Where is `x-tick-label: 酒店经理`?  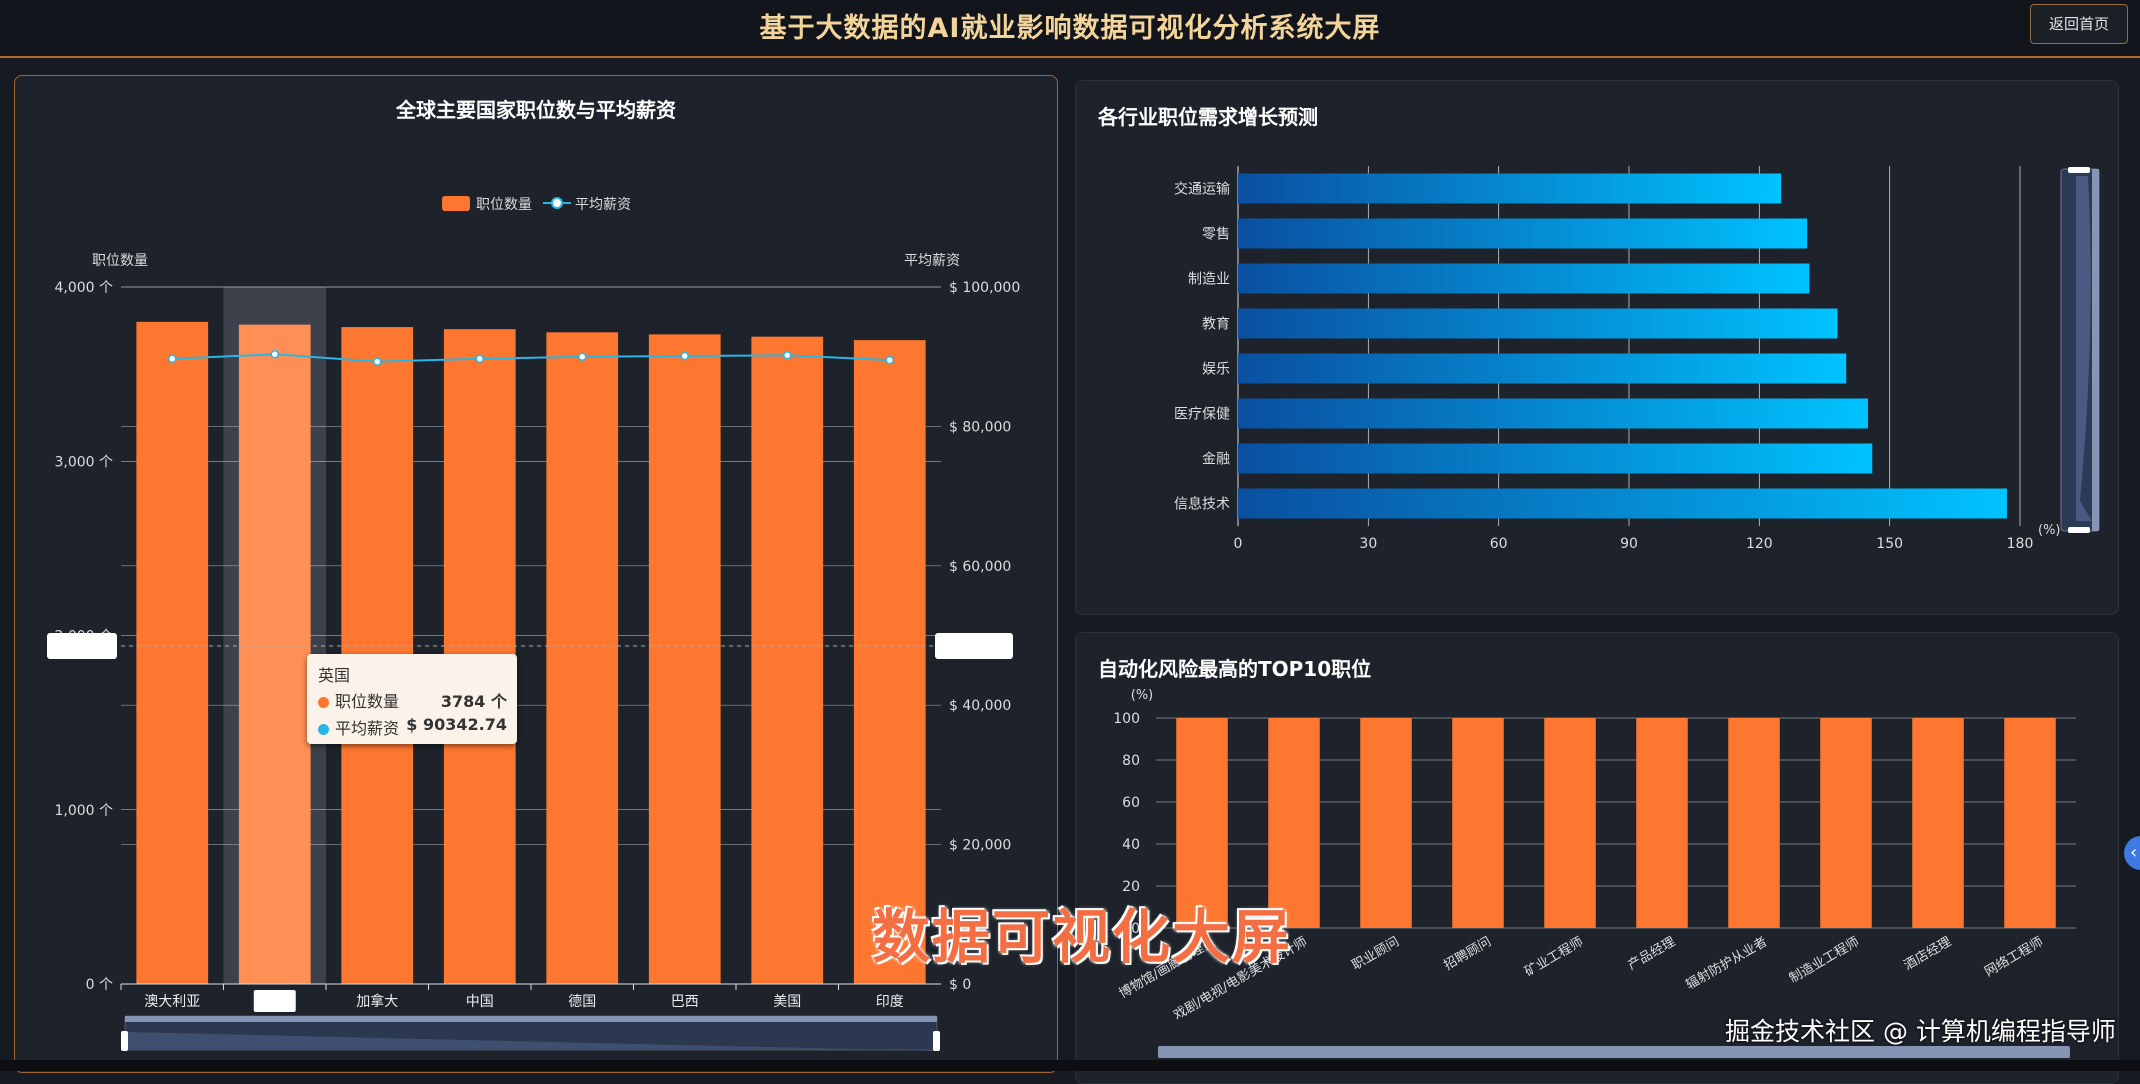 x-tick-label: 酒店经理 is located at coordinates (1927, 953).